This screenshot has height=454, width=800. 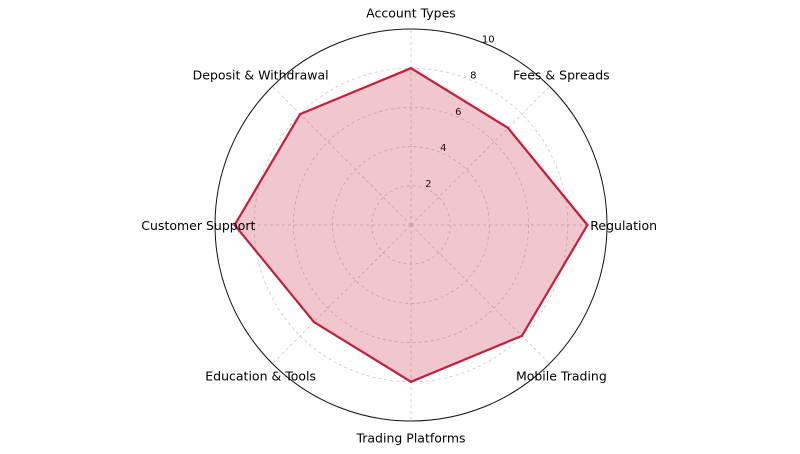 I want to click on category-label: Customer Support, so click(x=198, y=225).